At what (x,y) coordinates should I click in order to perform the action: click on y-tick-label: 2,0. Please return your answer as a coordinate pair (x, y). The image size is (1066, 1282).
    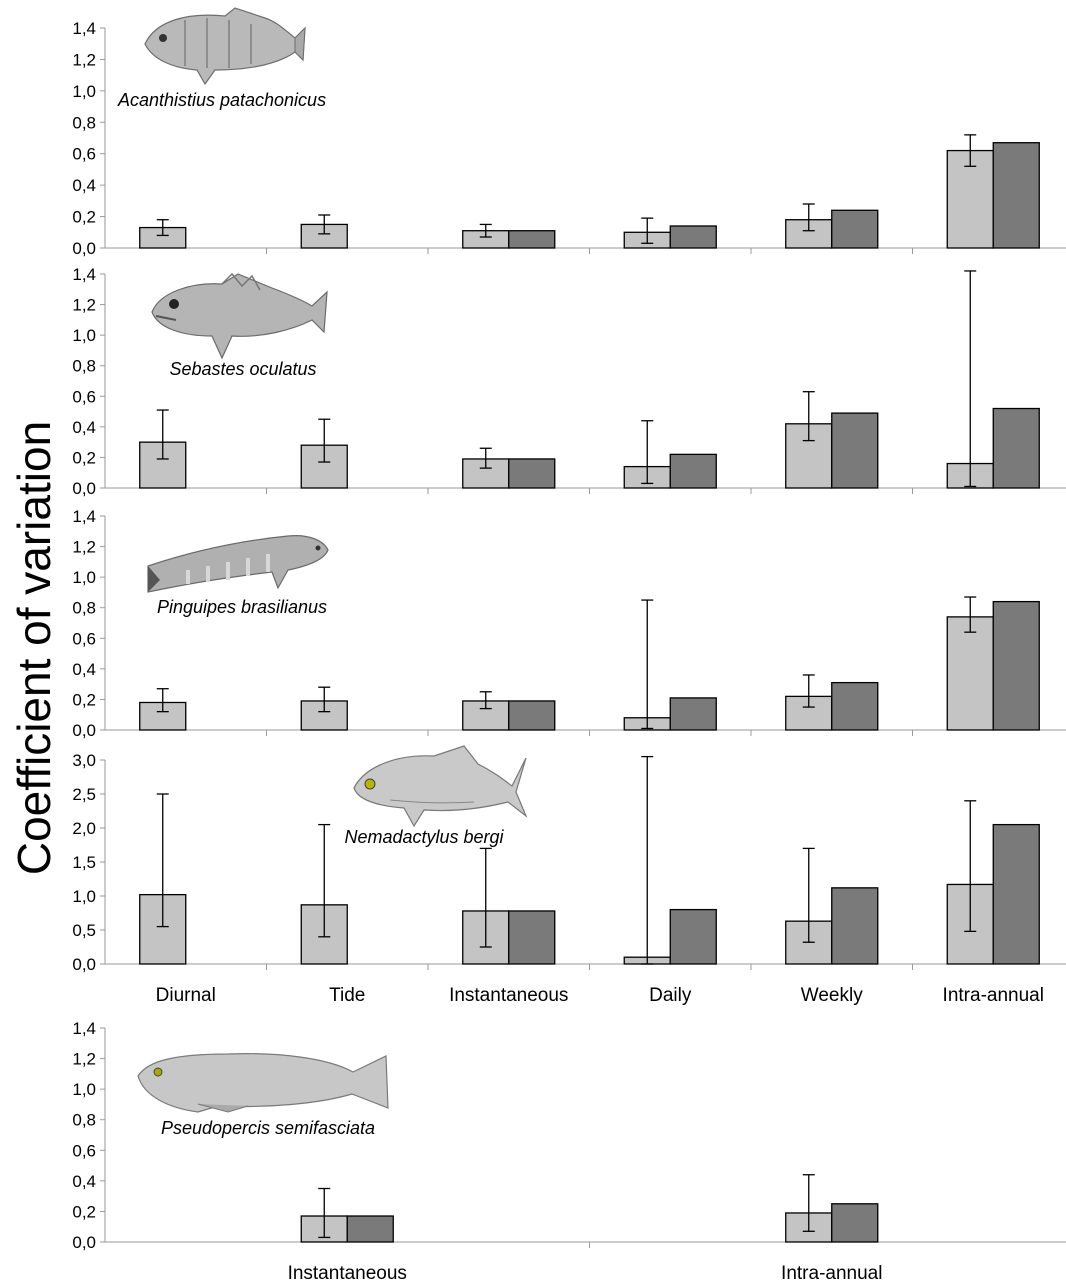
    Looking at the image, I should click on (84, 828).